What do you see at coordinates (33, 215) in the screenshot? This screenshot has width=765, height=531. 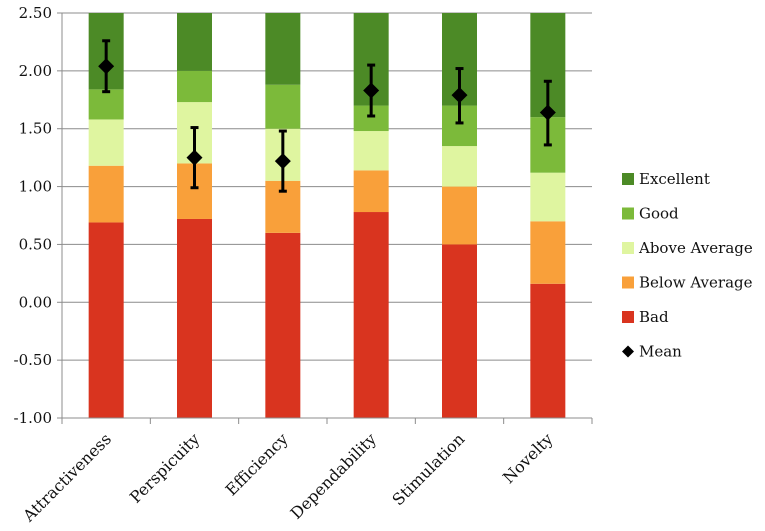 I see `y-tick-labels: -1.00 -0.50 0.00 0.50 1.00 1.50 2.00 2.50` at bounding box center [33, 215].